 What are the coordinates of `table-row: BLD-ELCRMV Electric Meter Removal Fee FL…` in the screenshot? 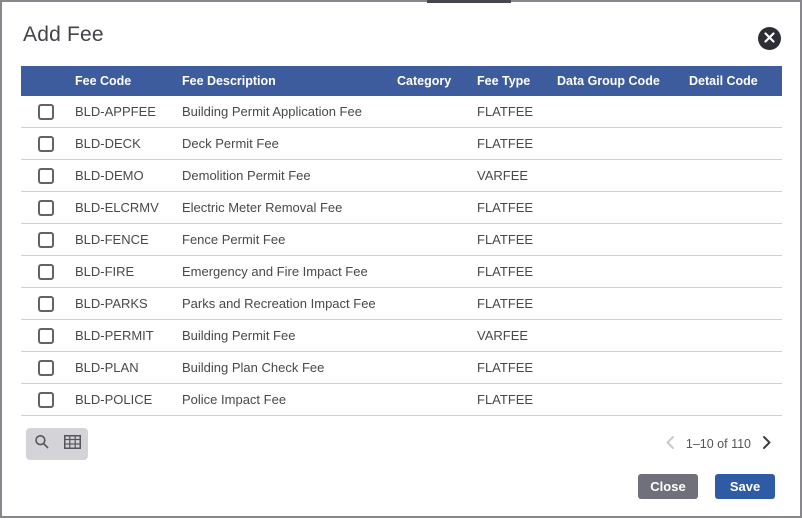 It's located at (401, 208).